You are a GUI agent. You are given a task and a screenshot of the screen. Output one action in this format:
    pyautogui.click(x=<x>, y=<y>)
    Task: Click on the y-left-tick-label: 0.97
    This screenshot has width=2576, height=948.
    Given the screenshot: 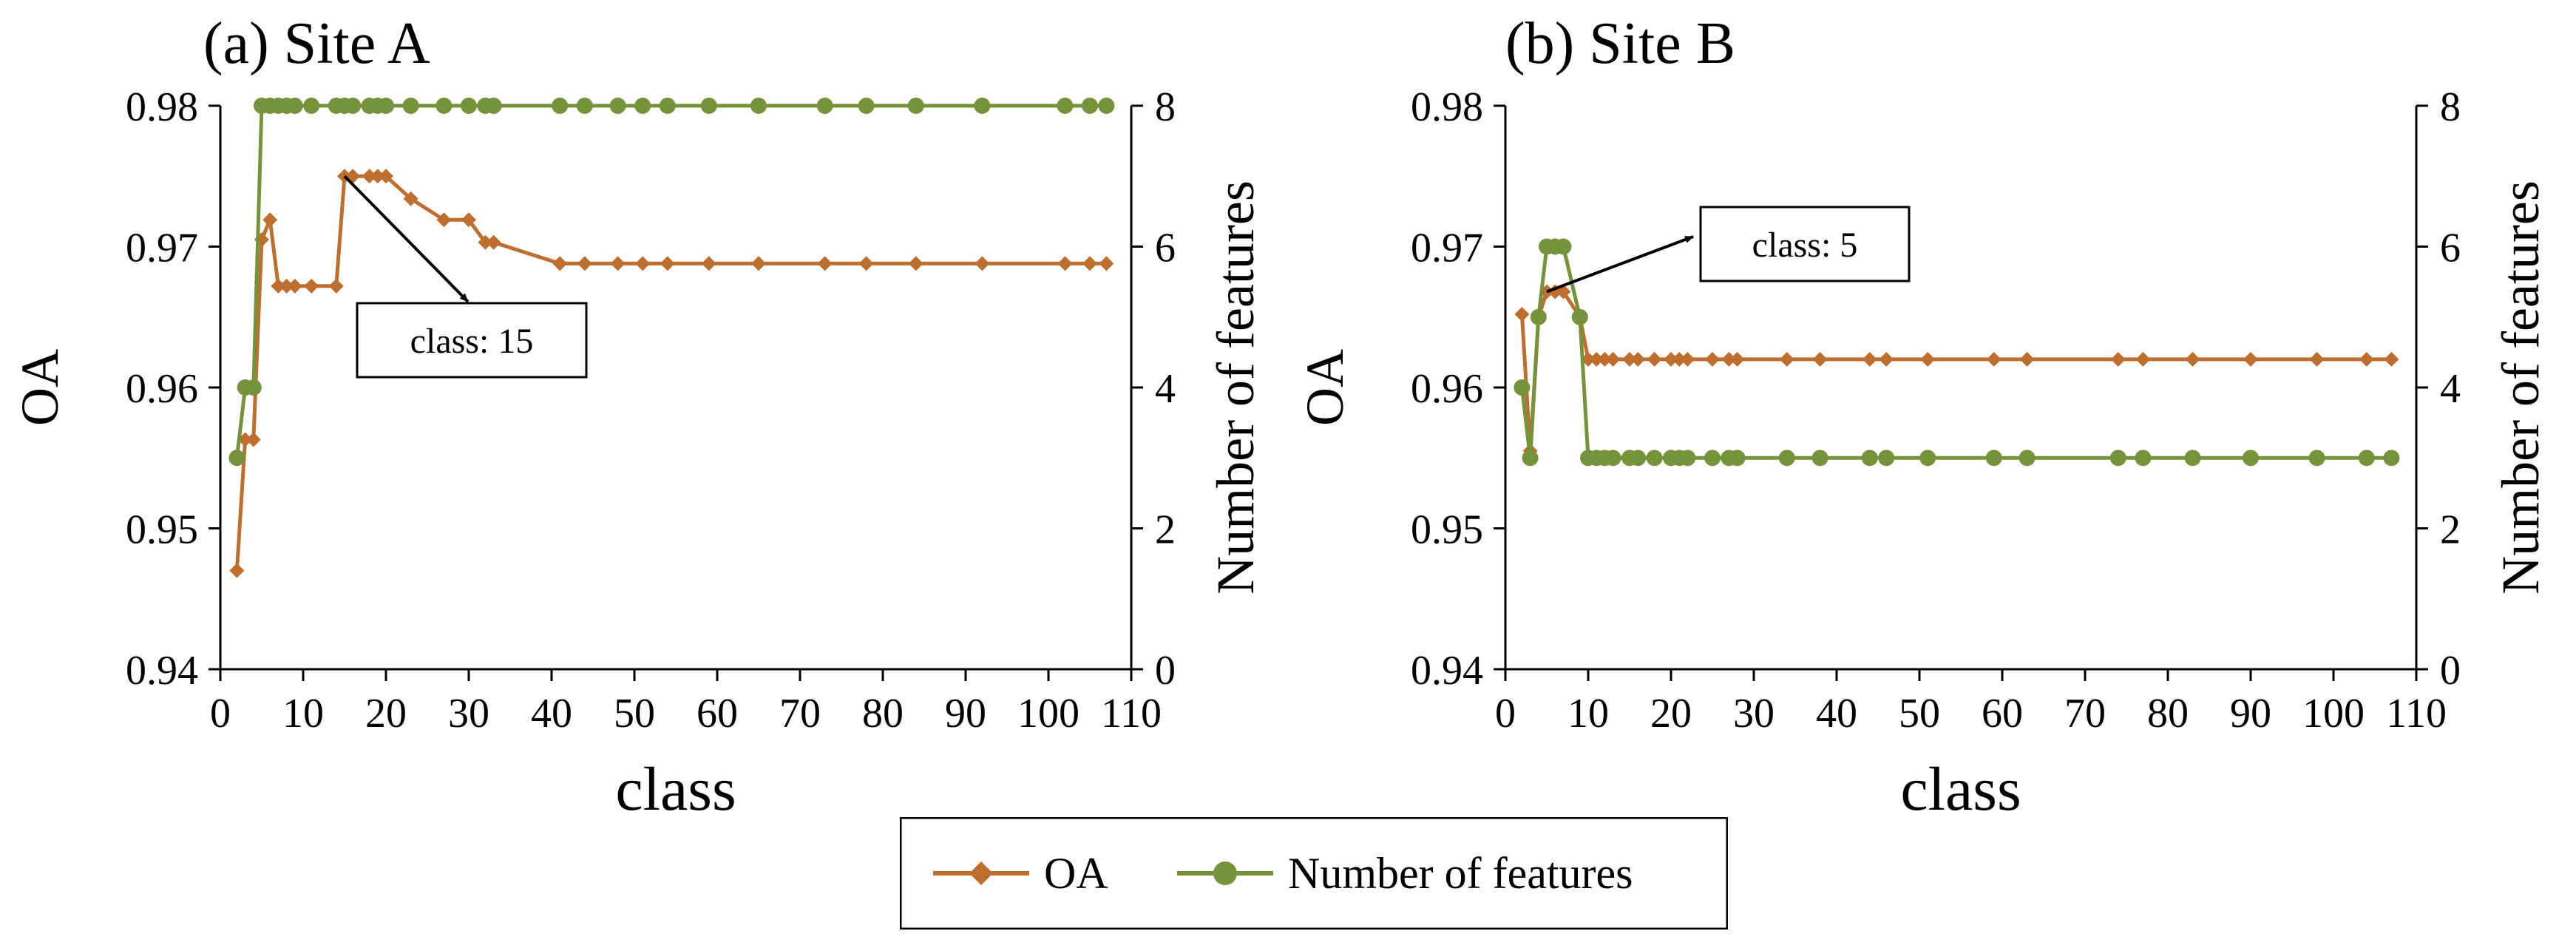 What is the action you would take?
    pyautogui.click(x=162, y=248)
    